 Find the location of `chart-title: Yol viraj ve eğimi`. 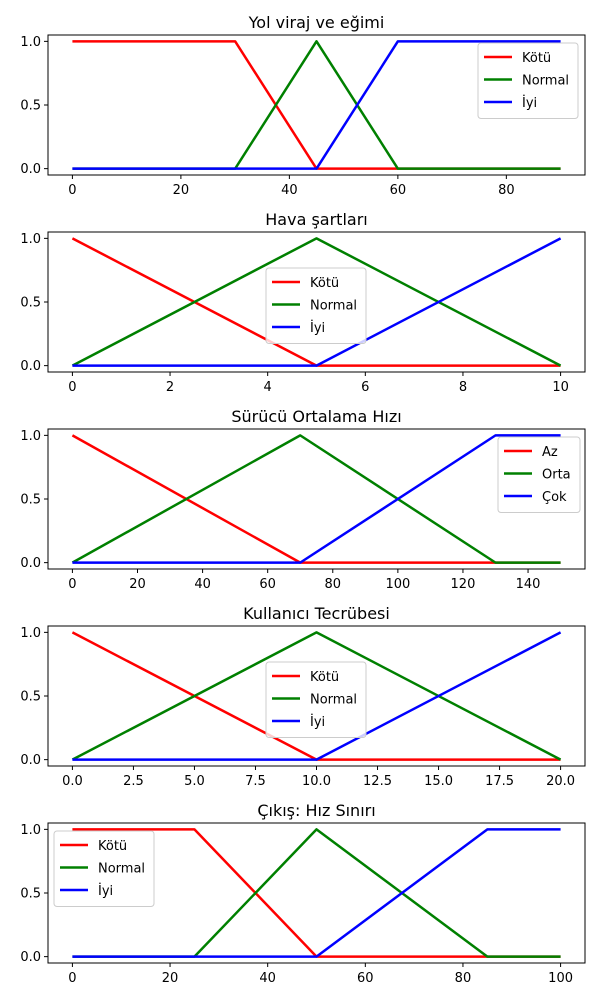

chart-title: Yol viraj ve eğimi is located at coordinates (316, 22).